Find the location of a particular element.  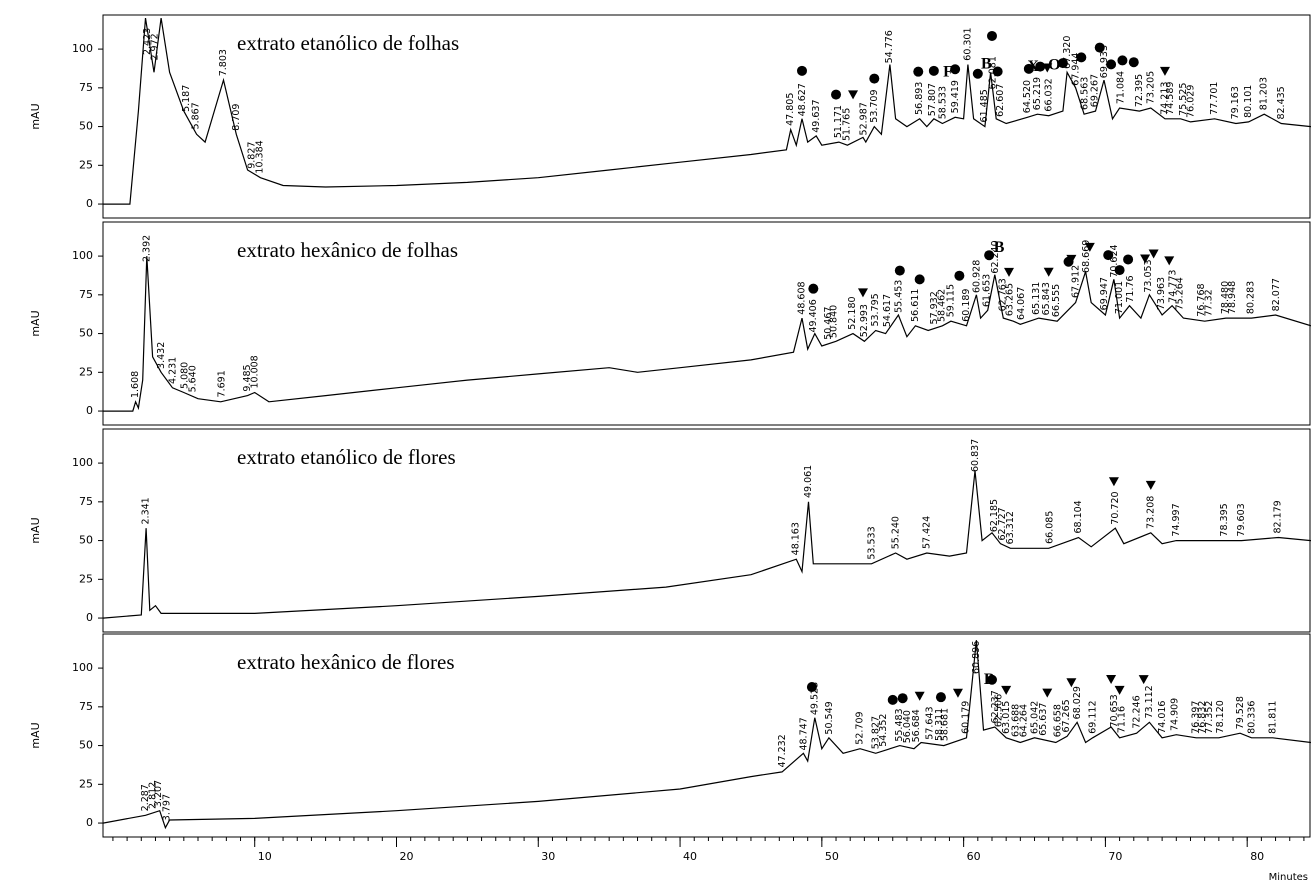

y-tick-label: 75 is located at coordinates (86, 87).